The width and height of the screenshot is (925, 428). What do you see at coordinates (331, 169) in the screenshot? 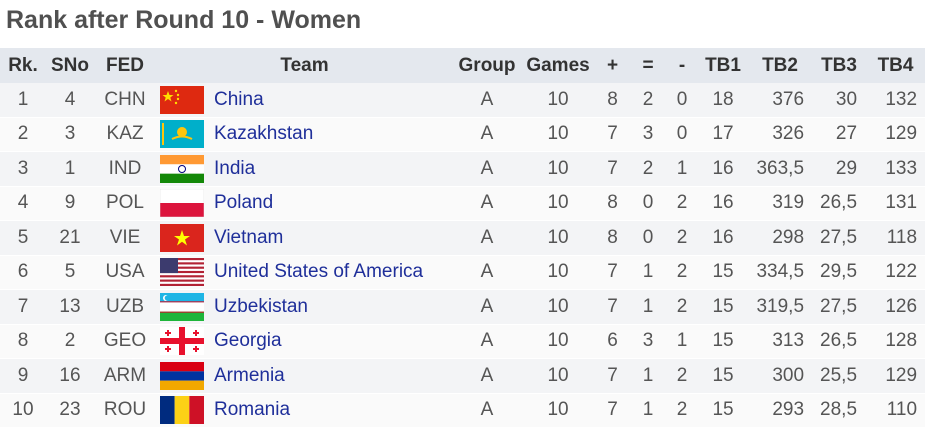
I see `team-name: India` at bounding box center [331, 169].